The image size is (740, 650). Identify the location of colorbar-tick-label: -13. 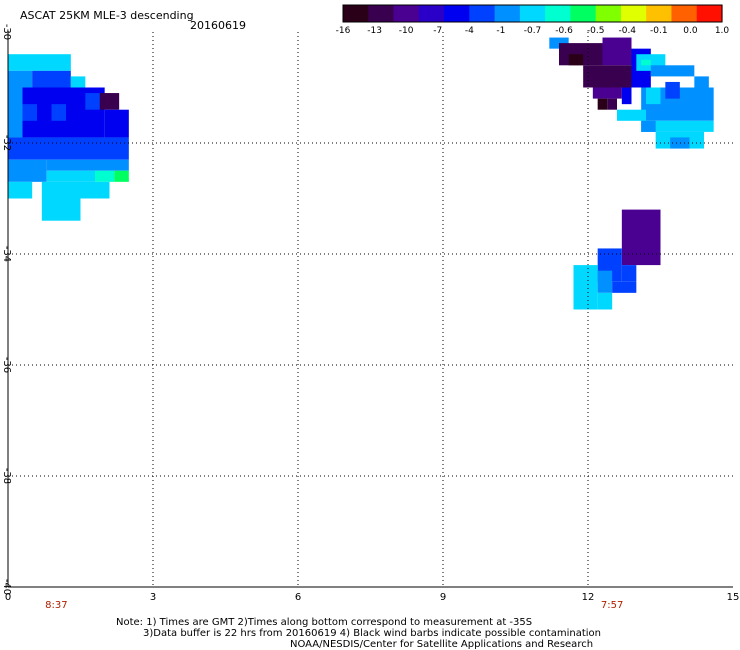
(374, 31).